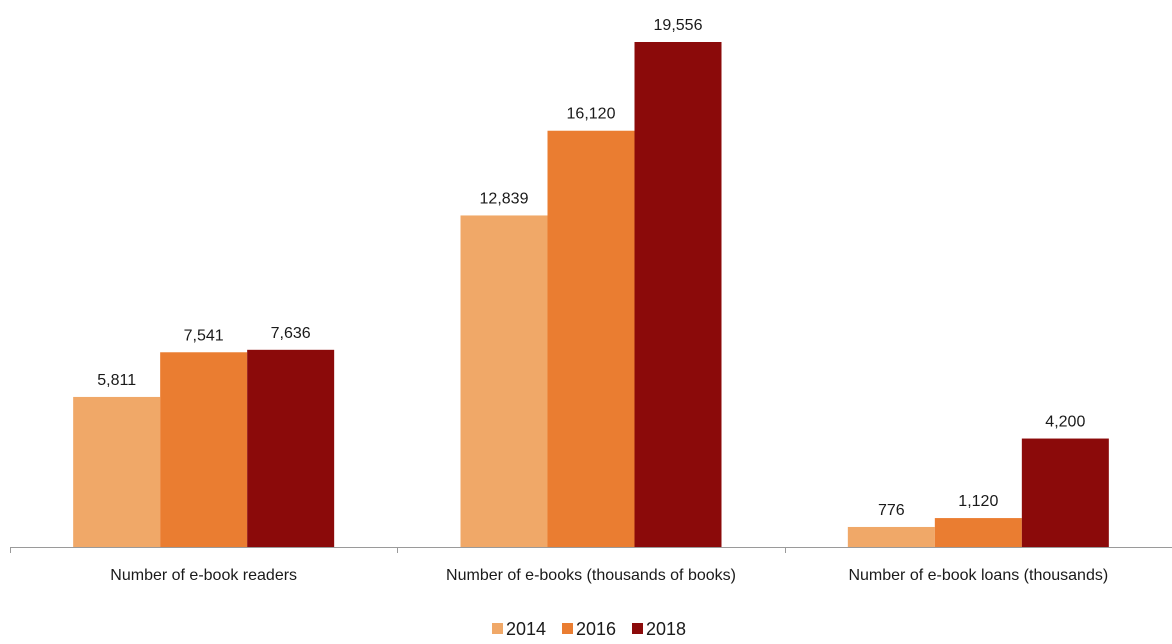  I want to click on legend-label-2016: 2016, so click(596, 629).